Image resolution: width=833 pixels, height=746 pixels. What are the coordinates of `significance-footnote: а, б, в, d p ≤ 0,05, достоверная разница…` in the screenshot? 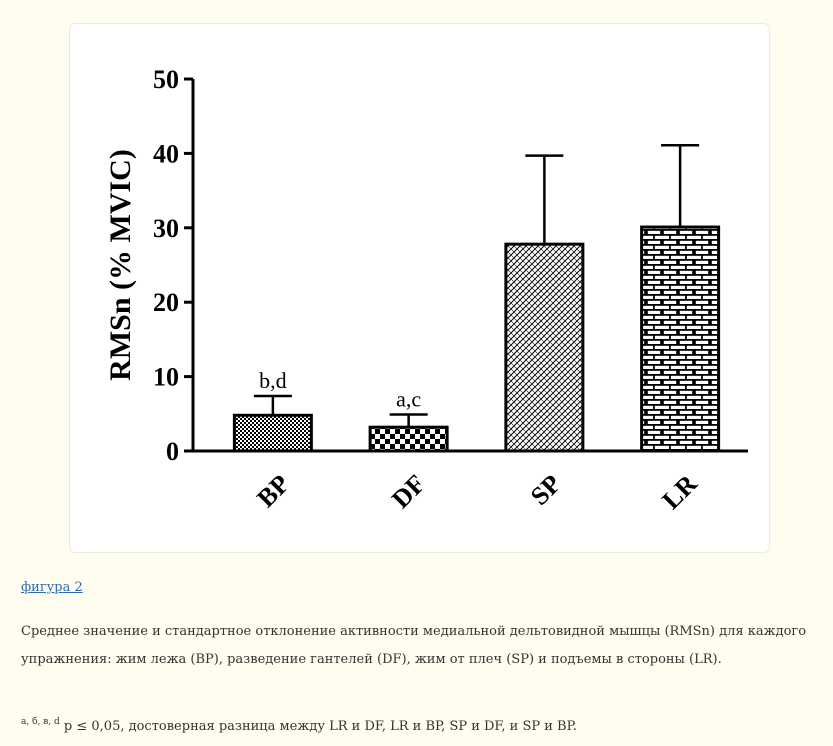 It's located at (416, 724).